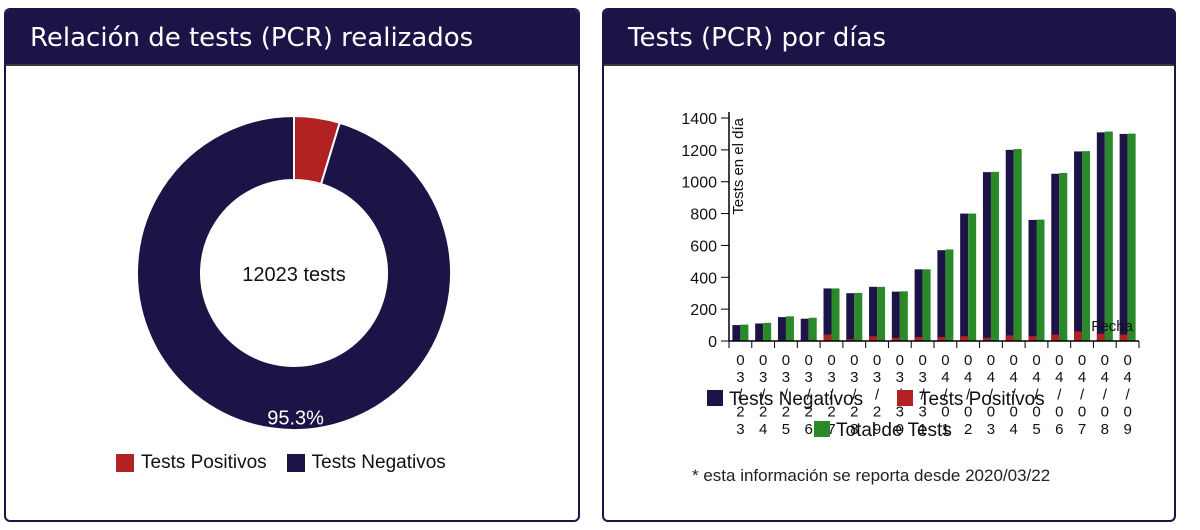 The width and height of the screenshot is (1200, 530). Describe the element at coordinates (281, 463) in the screenshot. I see `donut-legend: Tests Positivos Tests Negativos` at that location.